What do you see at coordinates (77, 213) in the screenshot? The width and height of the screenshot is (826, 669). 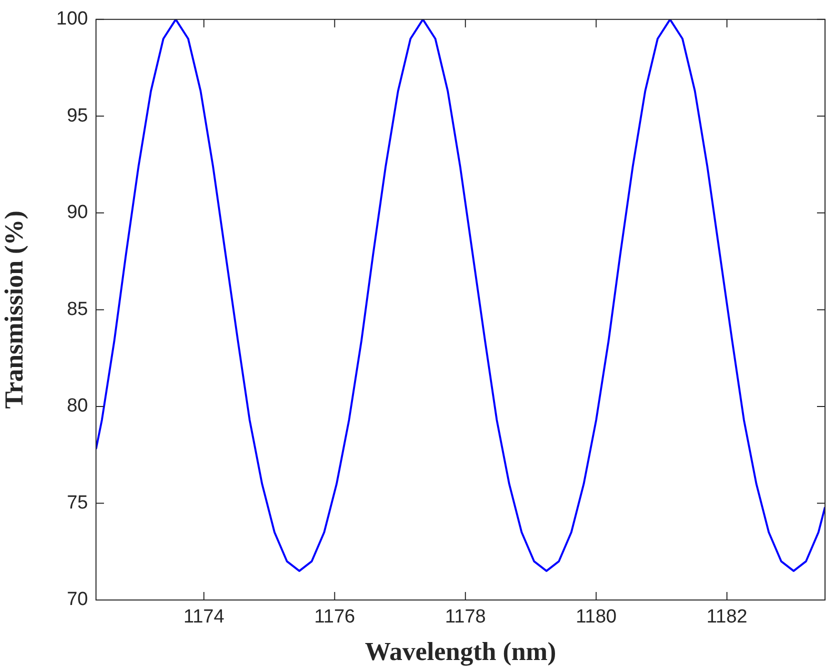 I see `y-tick-label: 90` at bounding box center [77, 213].